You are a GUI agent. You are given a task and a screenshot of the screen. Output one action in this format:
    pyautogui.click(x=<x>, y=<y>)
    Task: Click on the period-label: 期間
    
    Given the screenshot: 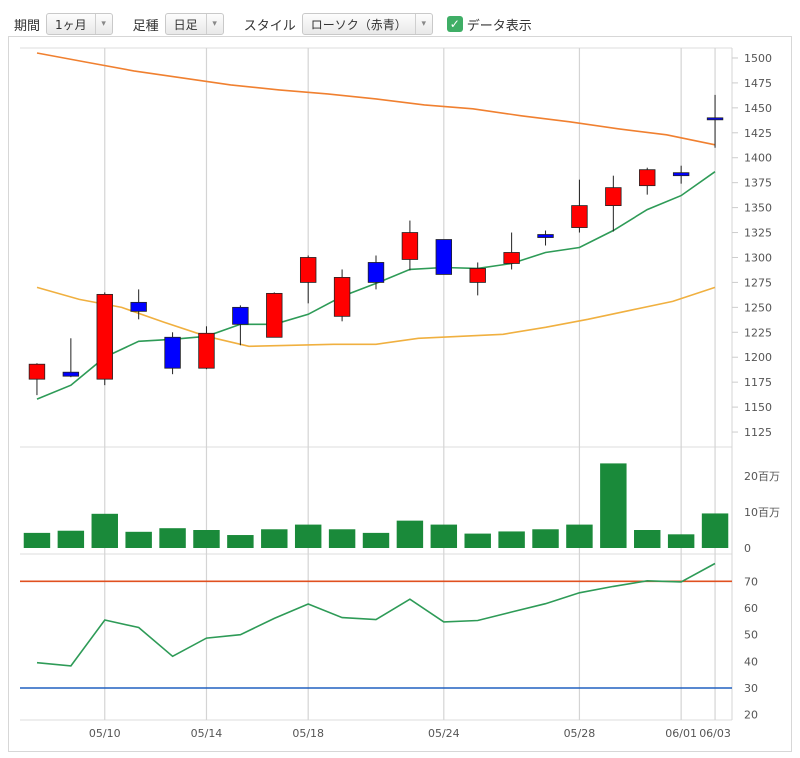 What is the action you would take?
    pyautogui.click(x=27, y=26)
    